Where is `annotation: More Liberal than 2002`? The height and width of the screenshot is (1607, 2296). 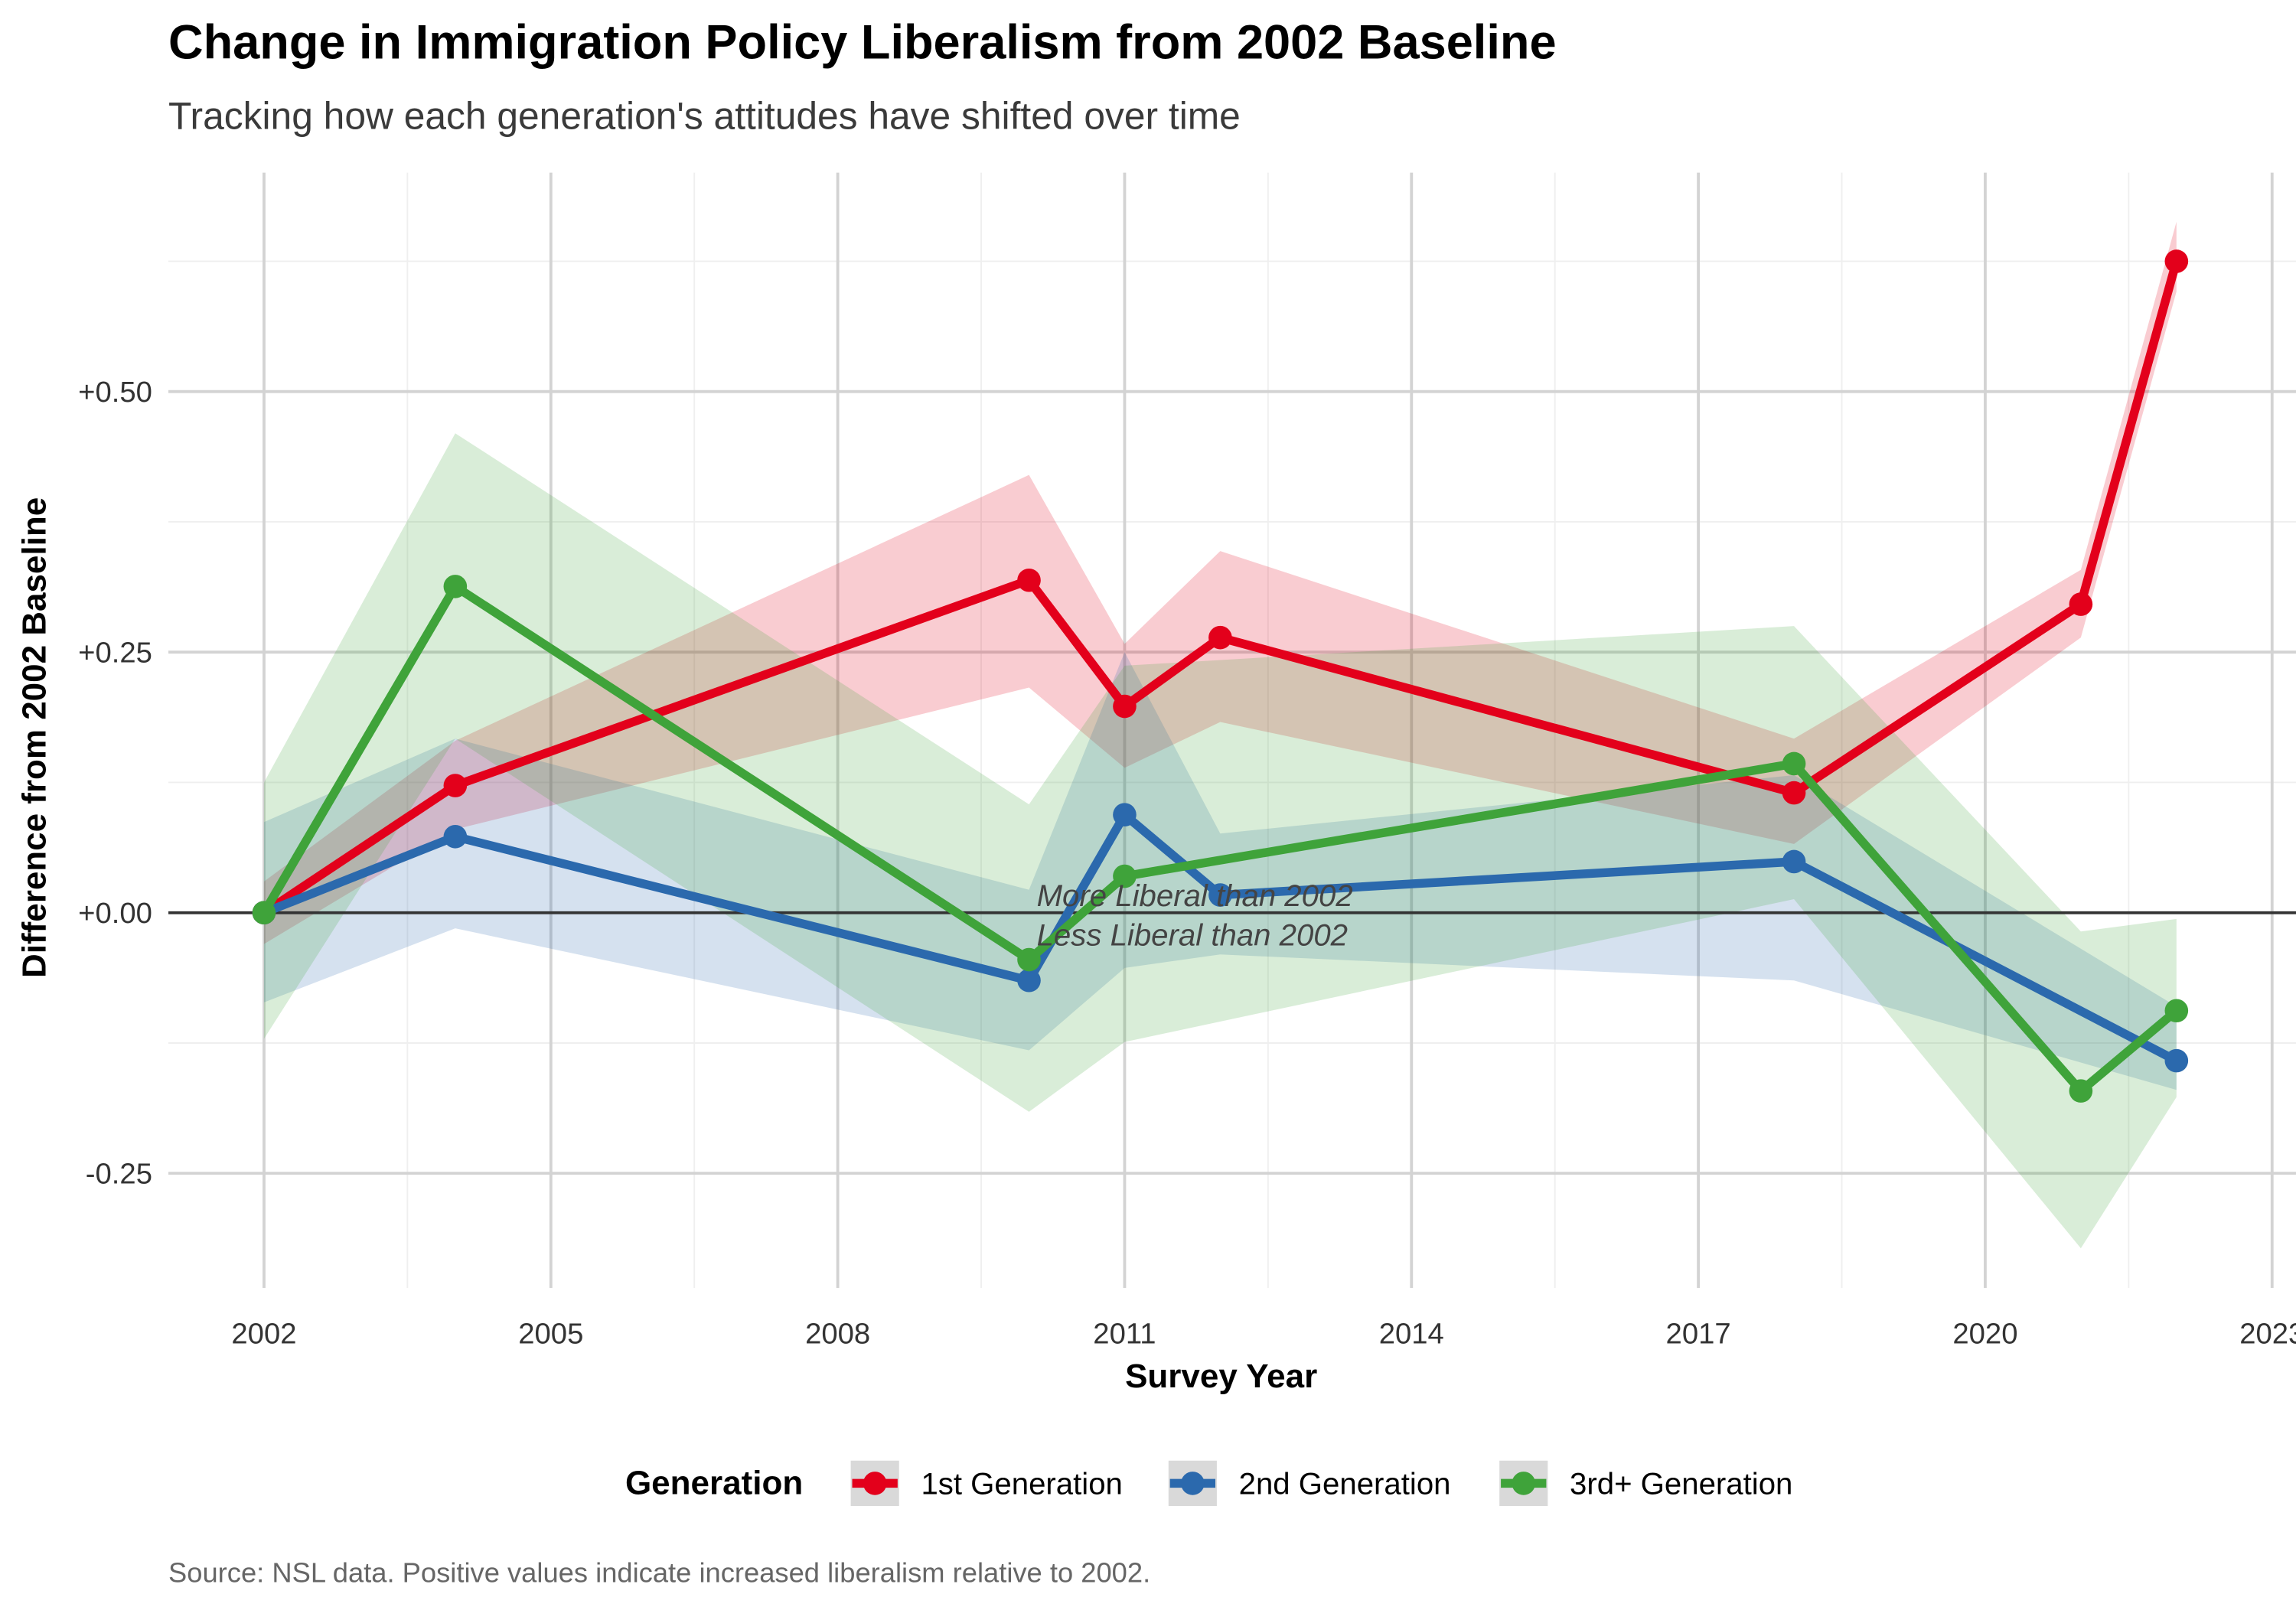
annotation: More Liberal than 2002 is located at coordinates (1195, 896).